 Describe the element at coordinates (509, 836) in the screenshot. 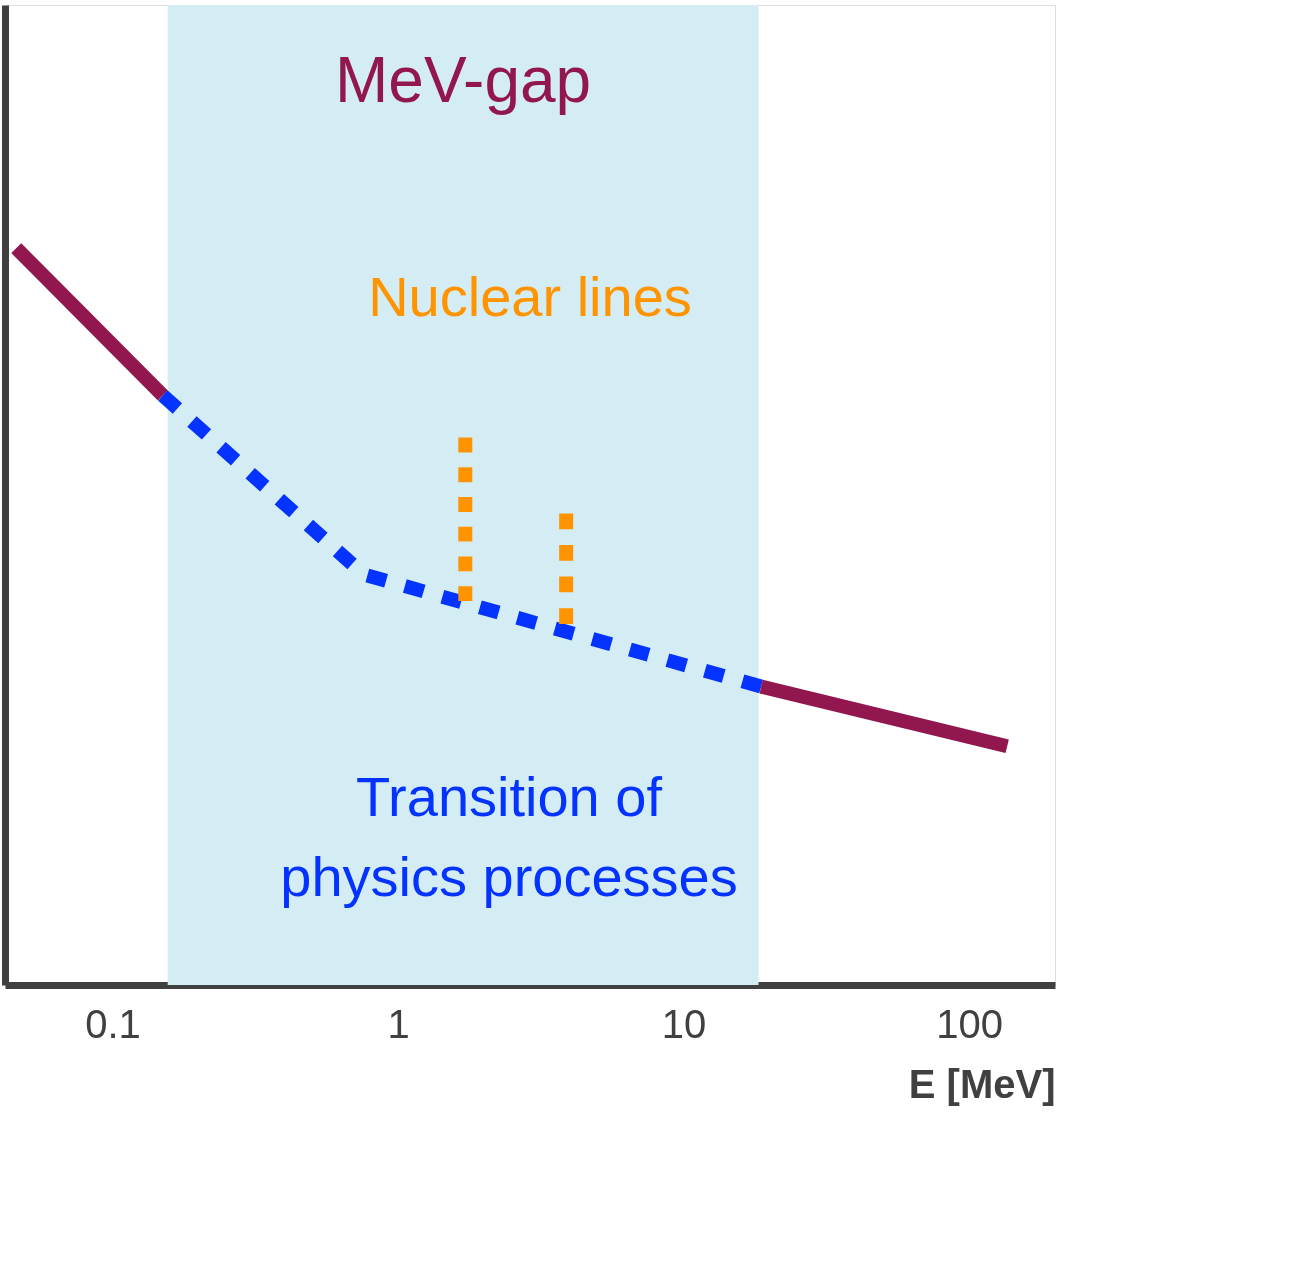

I see `annotation: Transition of physics processes` at that location.